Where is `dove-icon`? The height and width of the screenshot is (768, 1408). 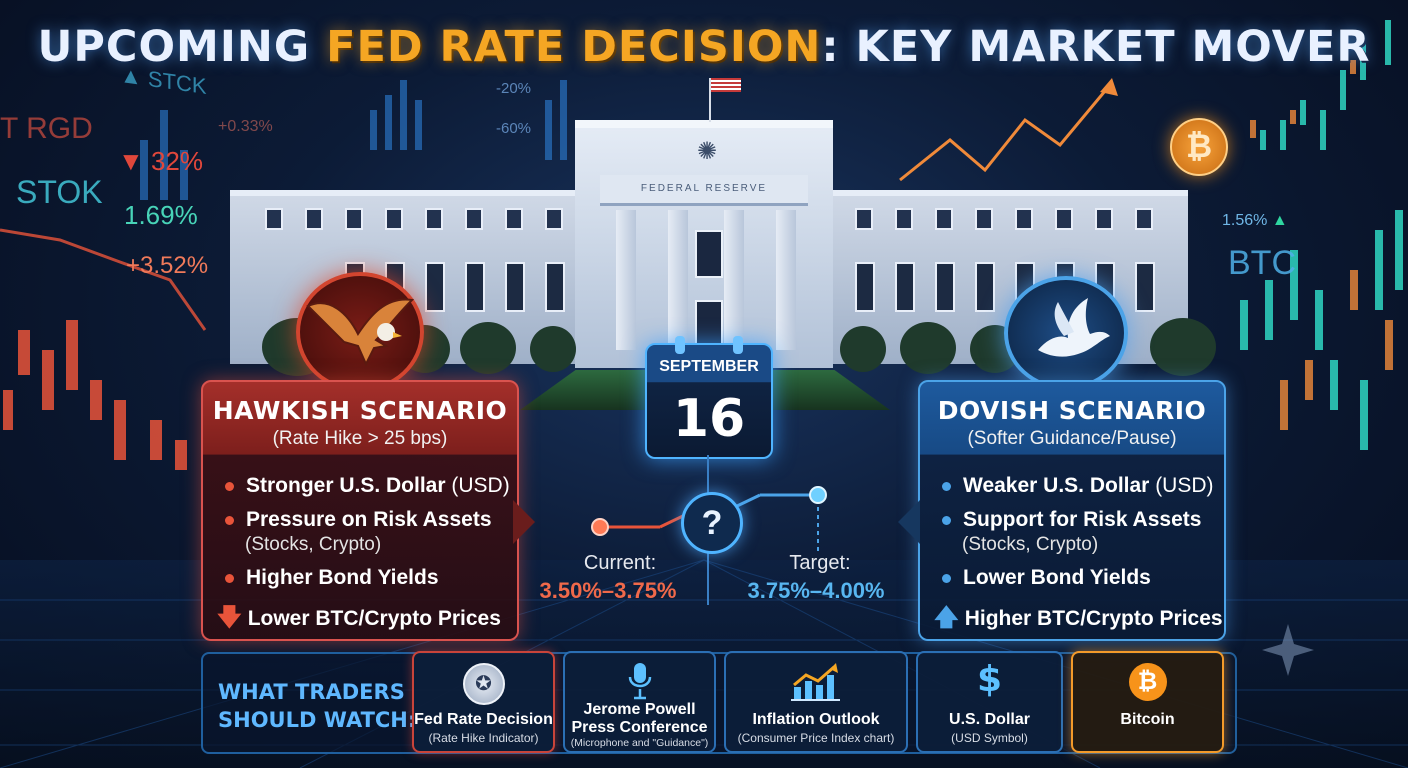 dove-icon is located at coordinates (1066, 333).